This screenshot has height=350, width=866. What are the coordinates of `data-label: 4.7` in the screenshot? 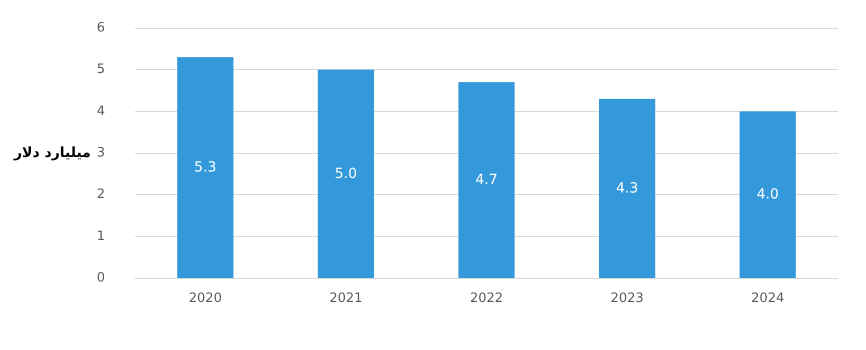 It's located at (486, 180).